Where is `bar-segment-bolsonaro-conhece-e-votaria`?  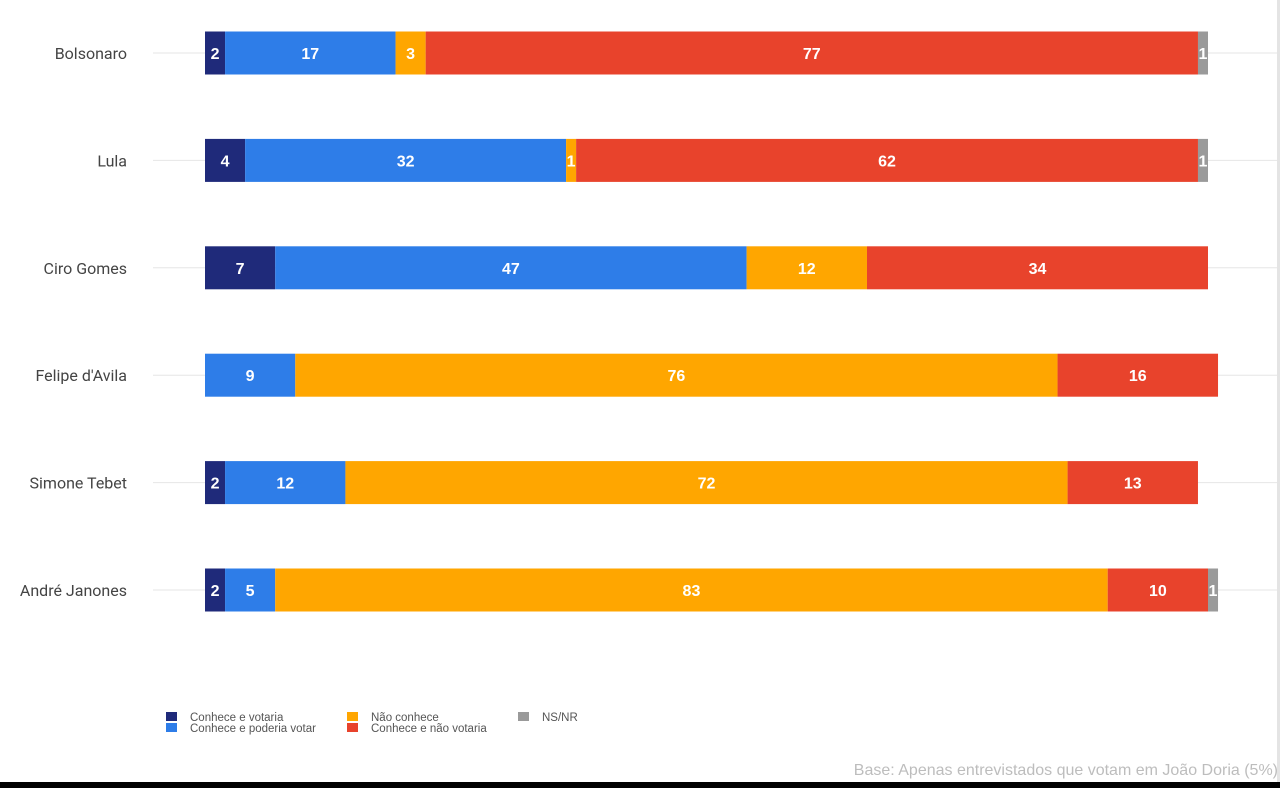
bar-segment-bolsonaro-conhece-e-votaria is located at coordinates (215, 53).